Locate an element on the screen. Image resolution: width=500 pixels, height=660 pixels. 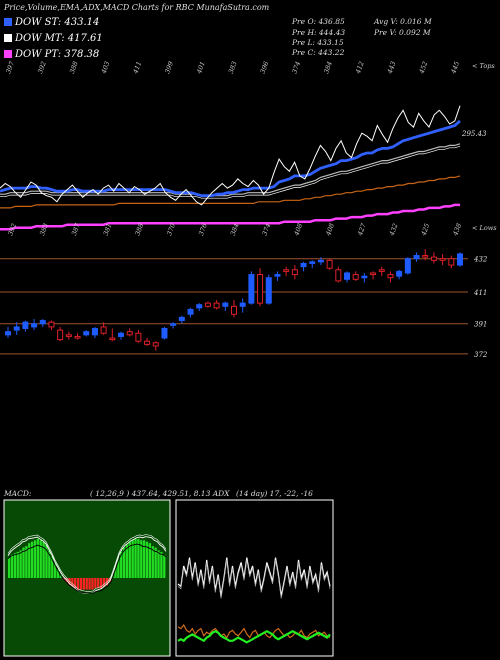
legend-swatch-st is located at coordinates (8, 22).